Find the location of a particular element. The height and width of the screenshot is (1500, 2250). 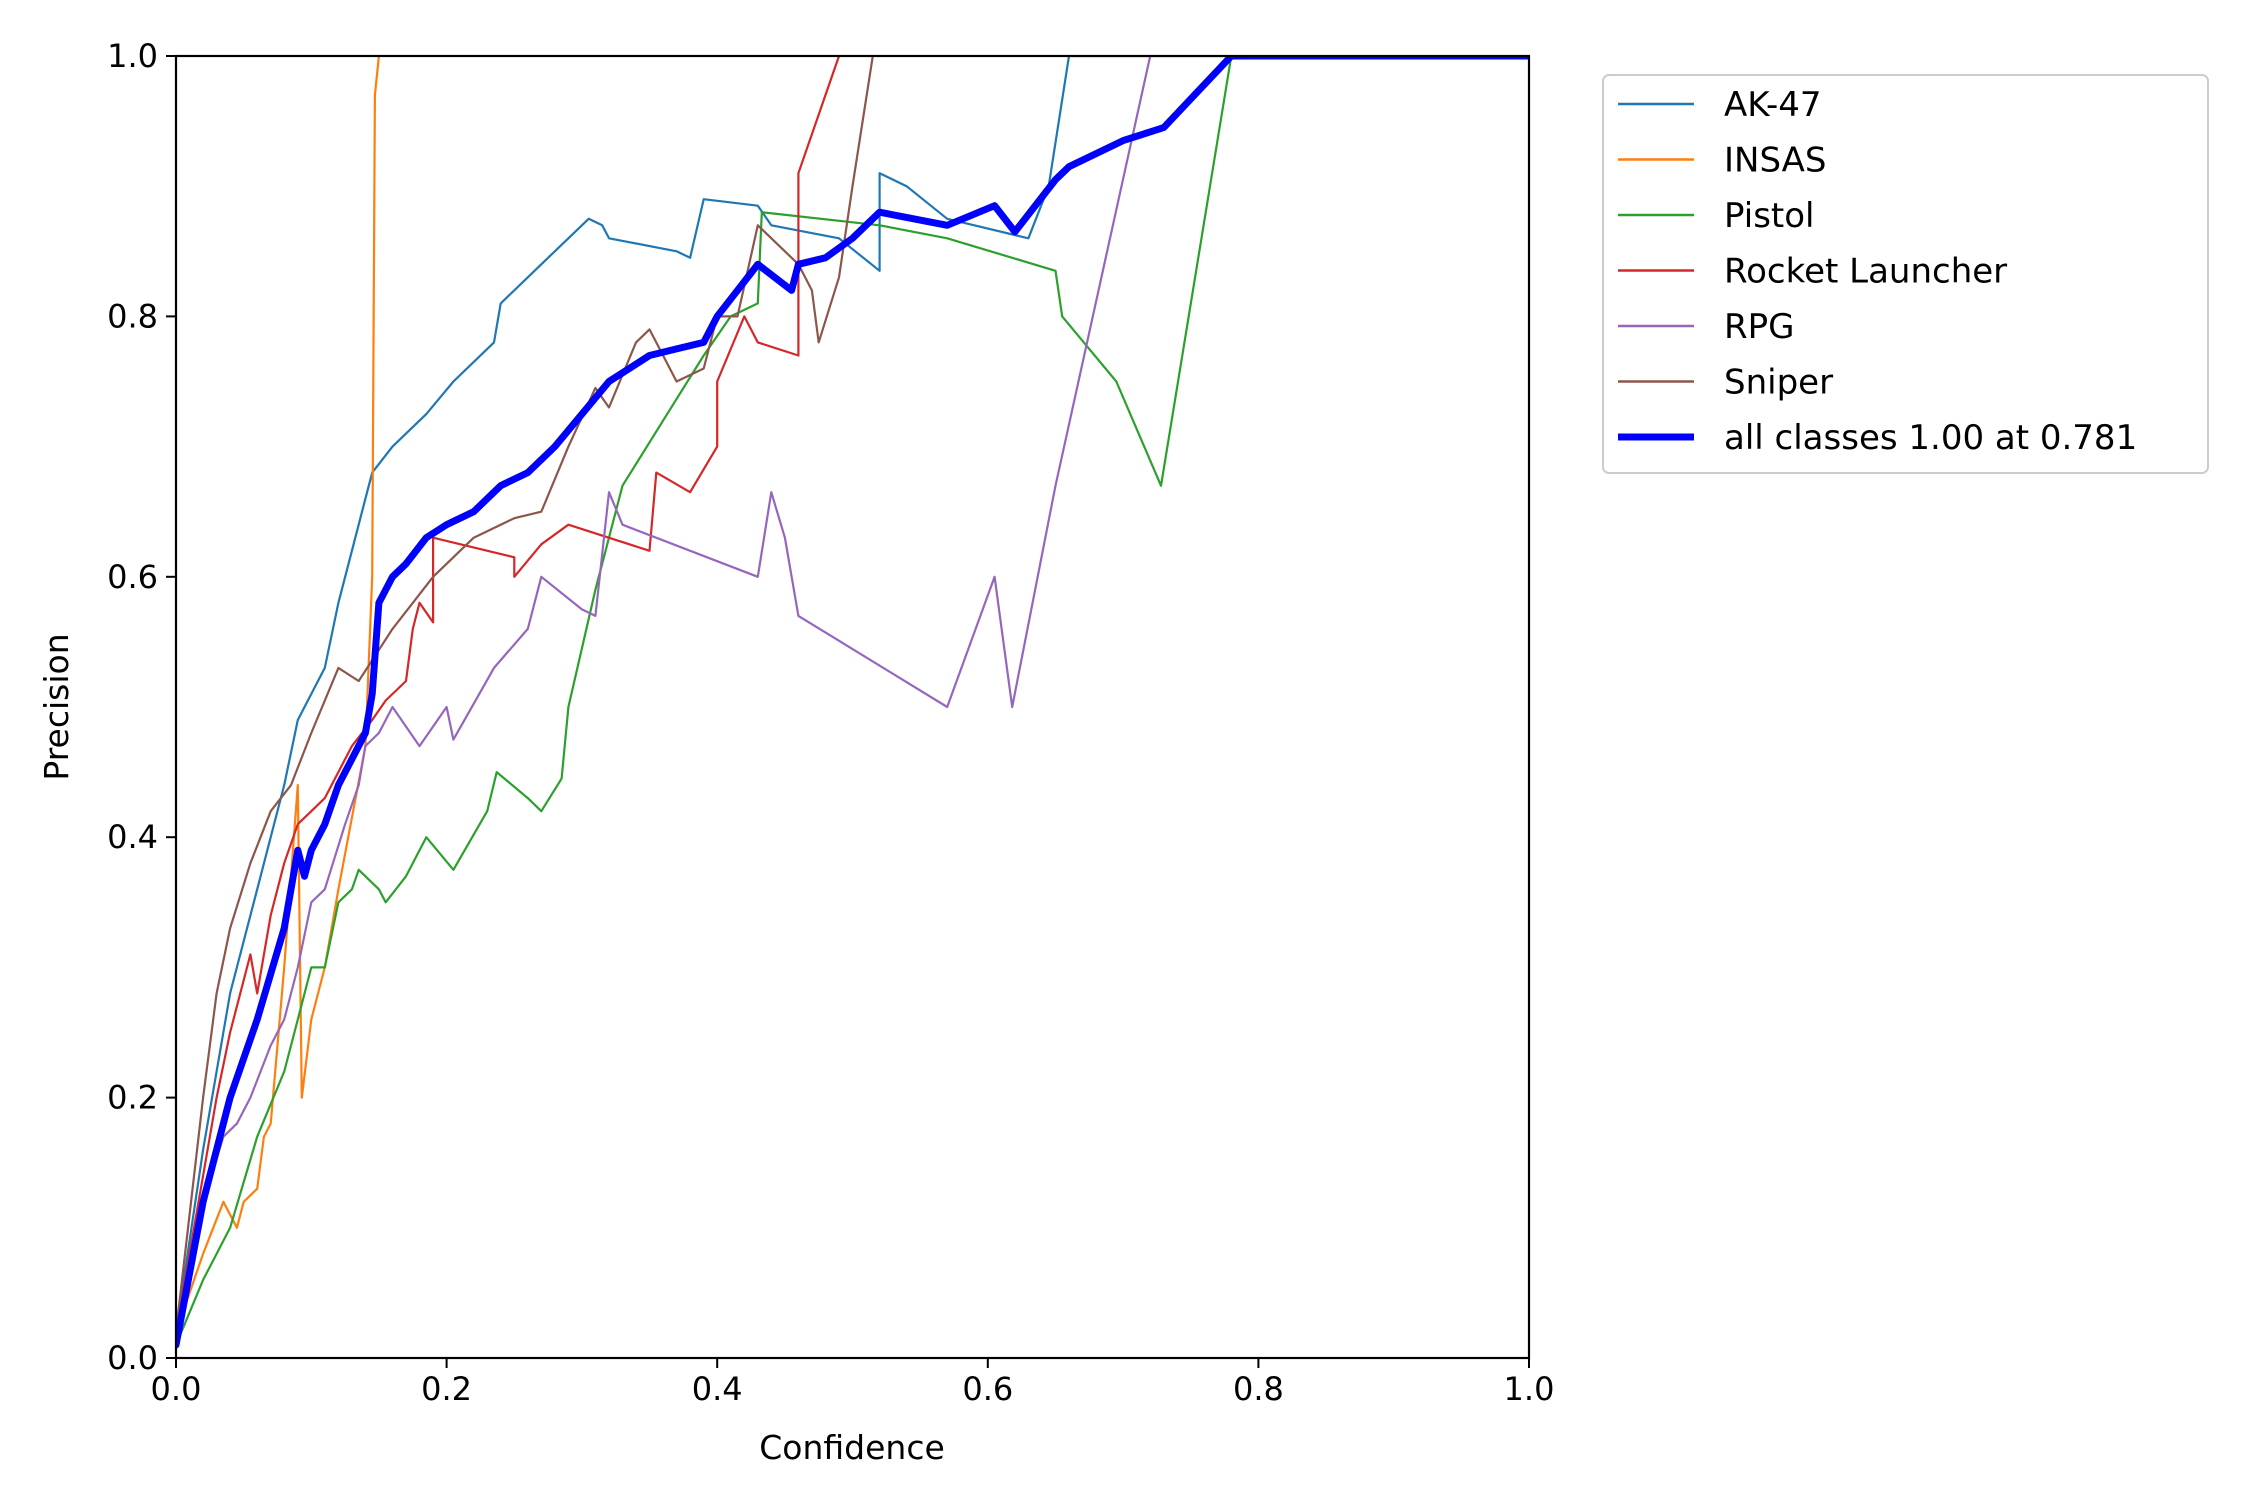

legend-label-rocket-launcher: Rocket Launcher is located at coordinates (1865, 272).